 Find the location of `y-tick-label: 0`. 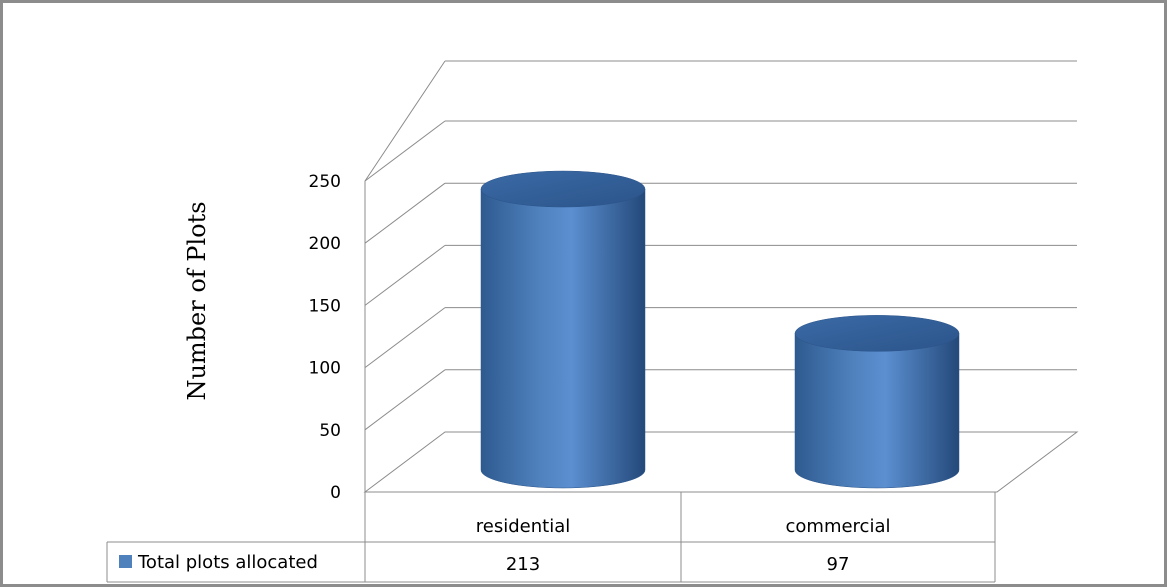

y-tick-label: 0 is located at coordinates (335, 493).